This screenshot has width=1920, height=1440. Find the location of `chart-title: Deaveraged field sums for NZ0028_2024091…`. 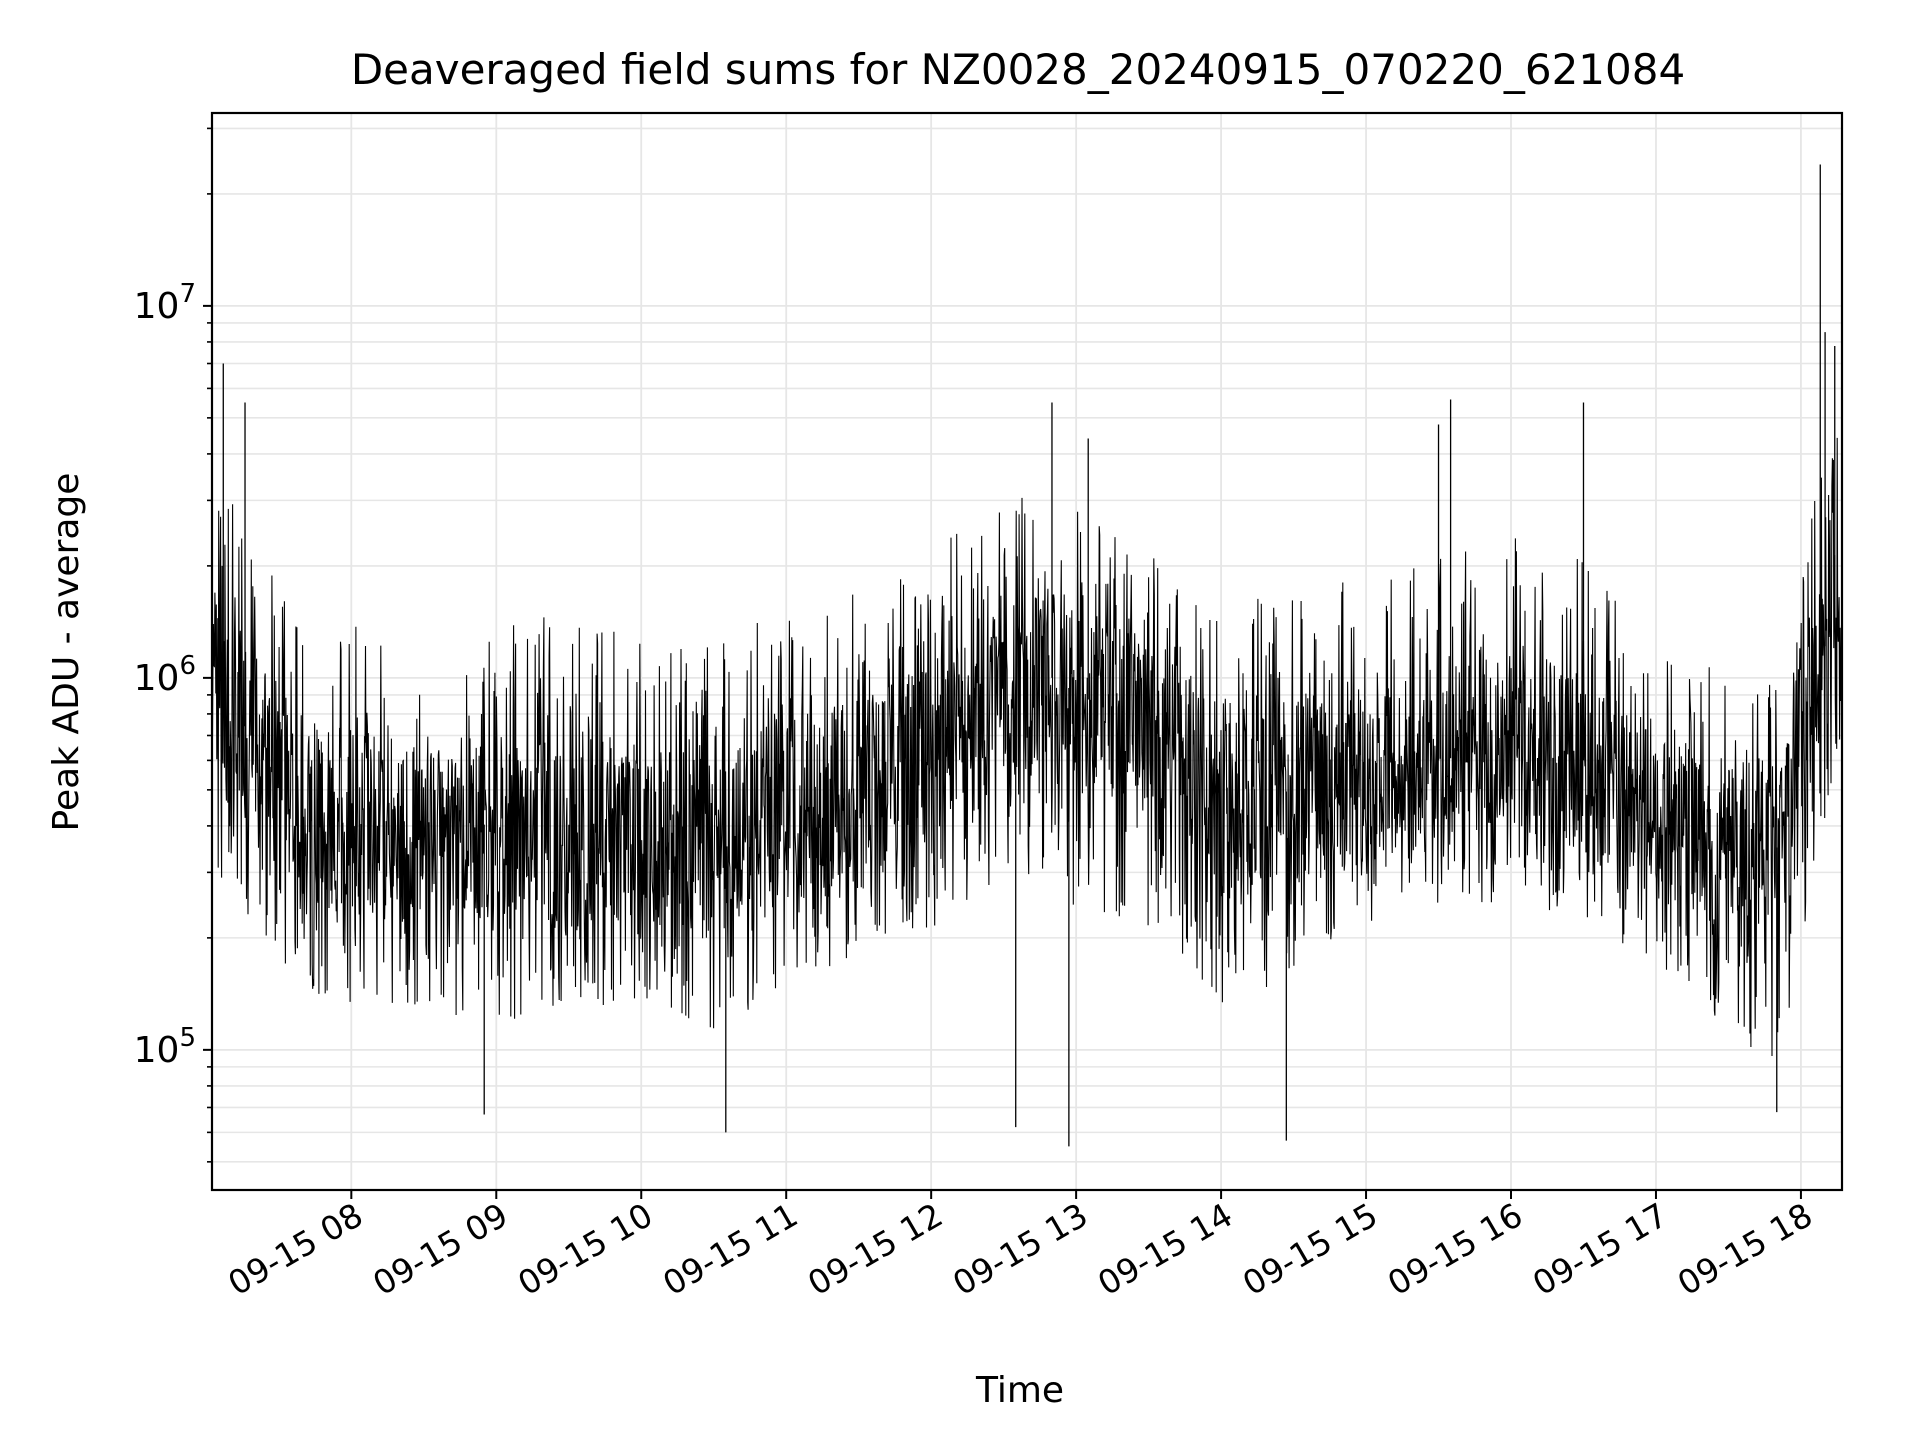

chart-title: Deaveraged field sums for NZ0028_2024091… is located at coordinates (1018, 69).